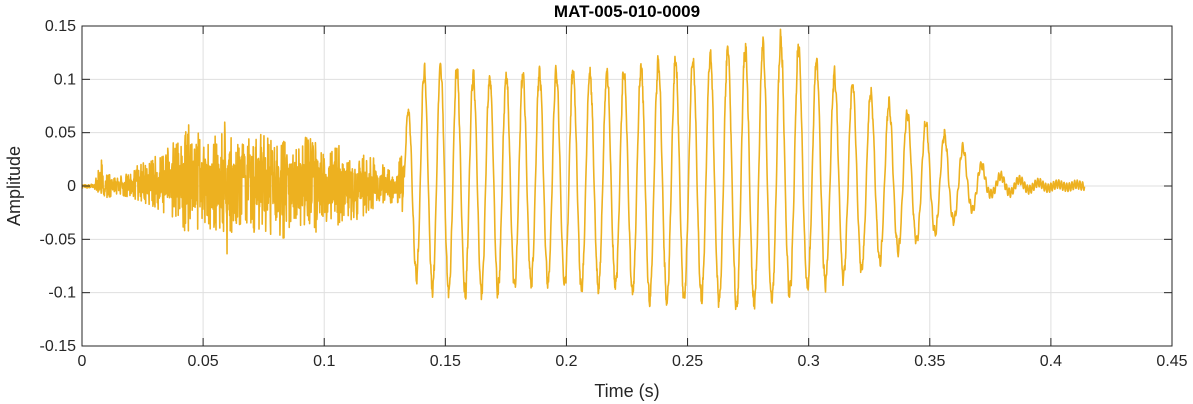  What do you see at coordinates (62, 293) in the screenshot?
I see `y-tick-label: -0.1` at bounding box center [62, 293].